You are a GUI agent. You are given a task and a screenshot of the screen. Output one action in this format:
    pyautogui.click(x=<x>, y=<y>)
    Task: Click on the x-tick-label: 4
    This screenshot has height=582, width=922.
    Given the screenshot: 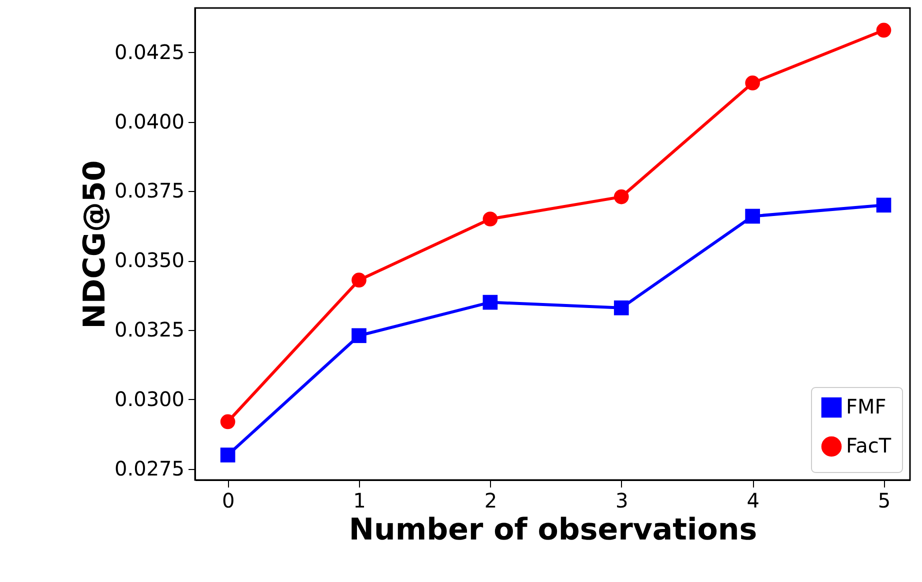 What is the action you would take?
    pyautogui.click(x=753, y=500)
    